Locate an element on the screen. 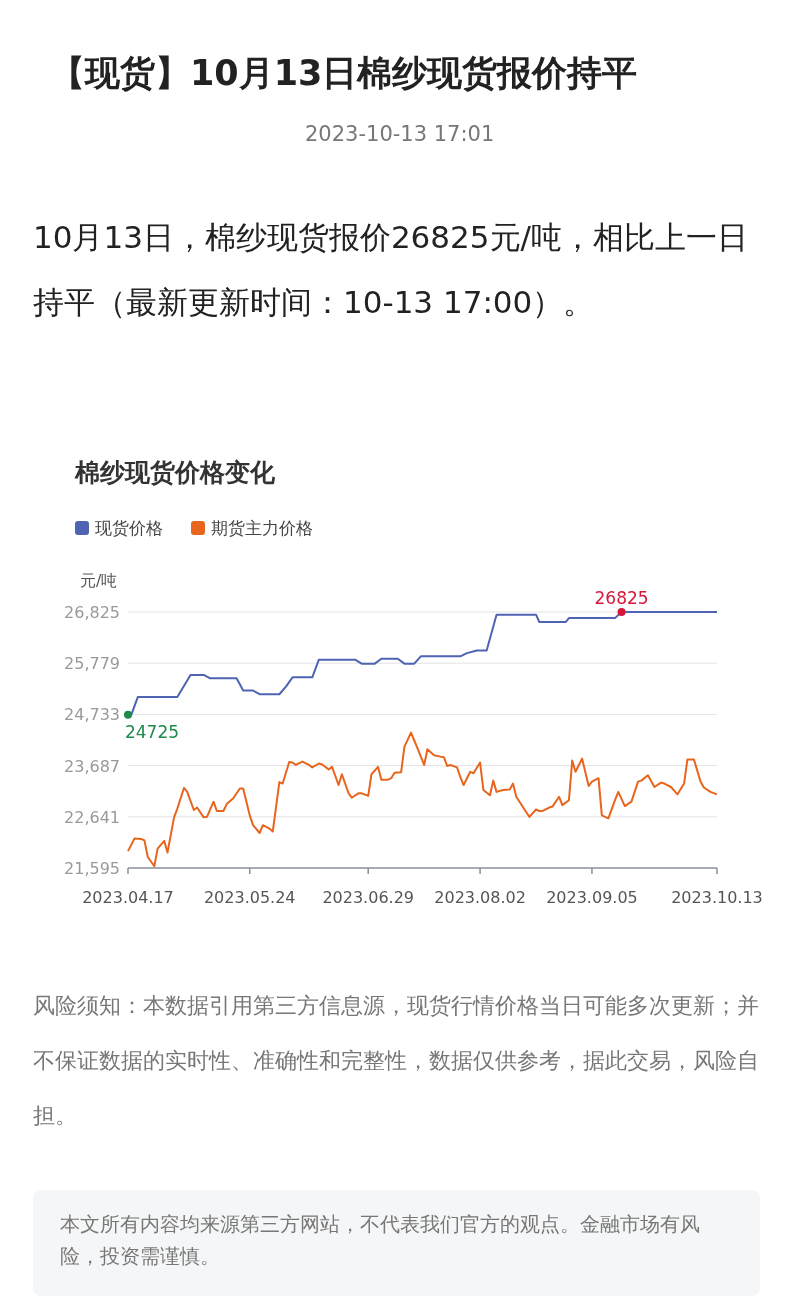 The width and height of the screenshot is (800, 1313). y-tick-label: 21,595 is located at coordinates (92, 868).